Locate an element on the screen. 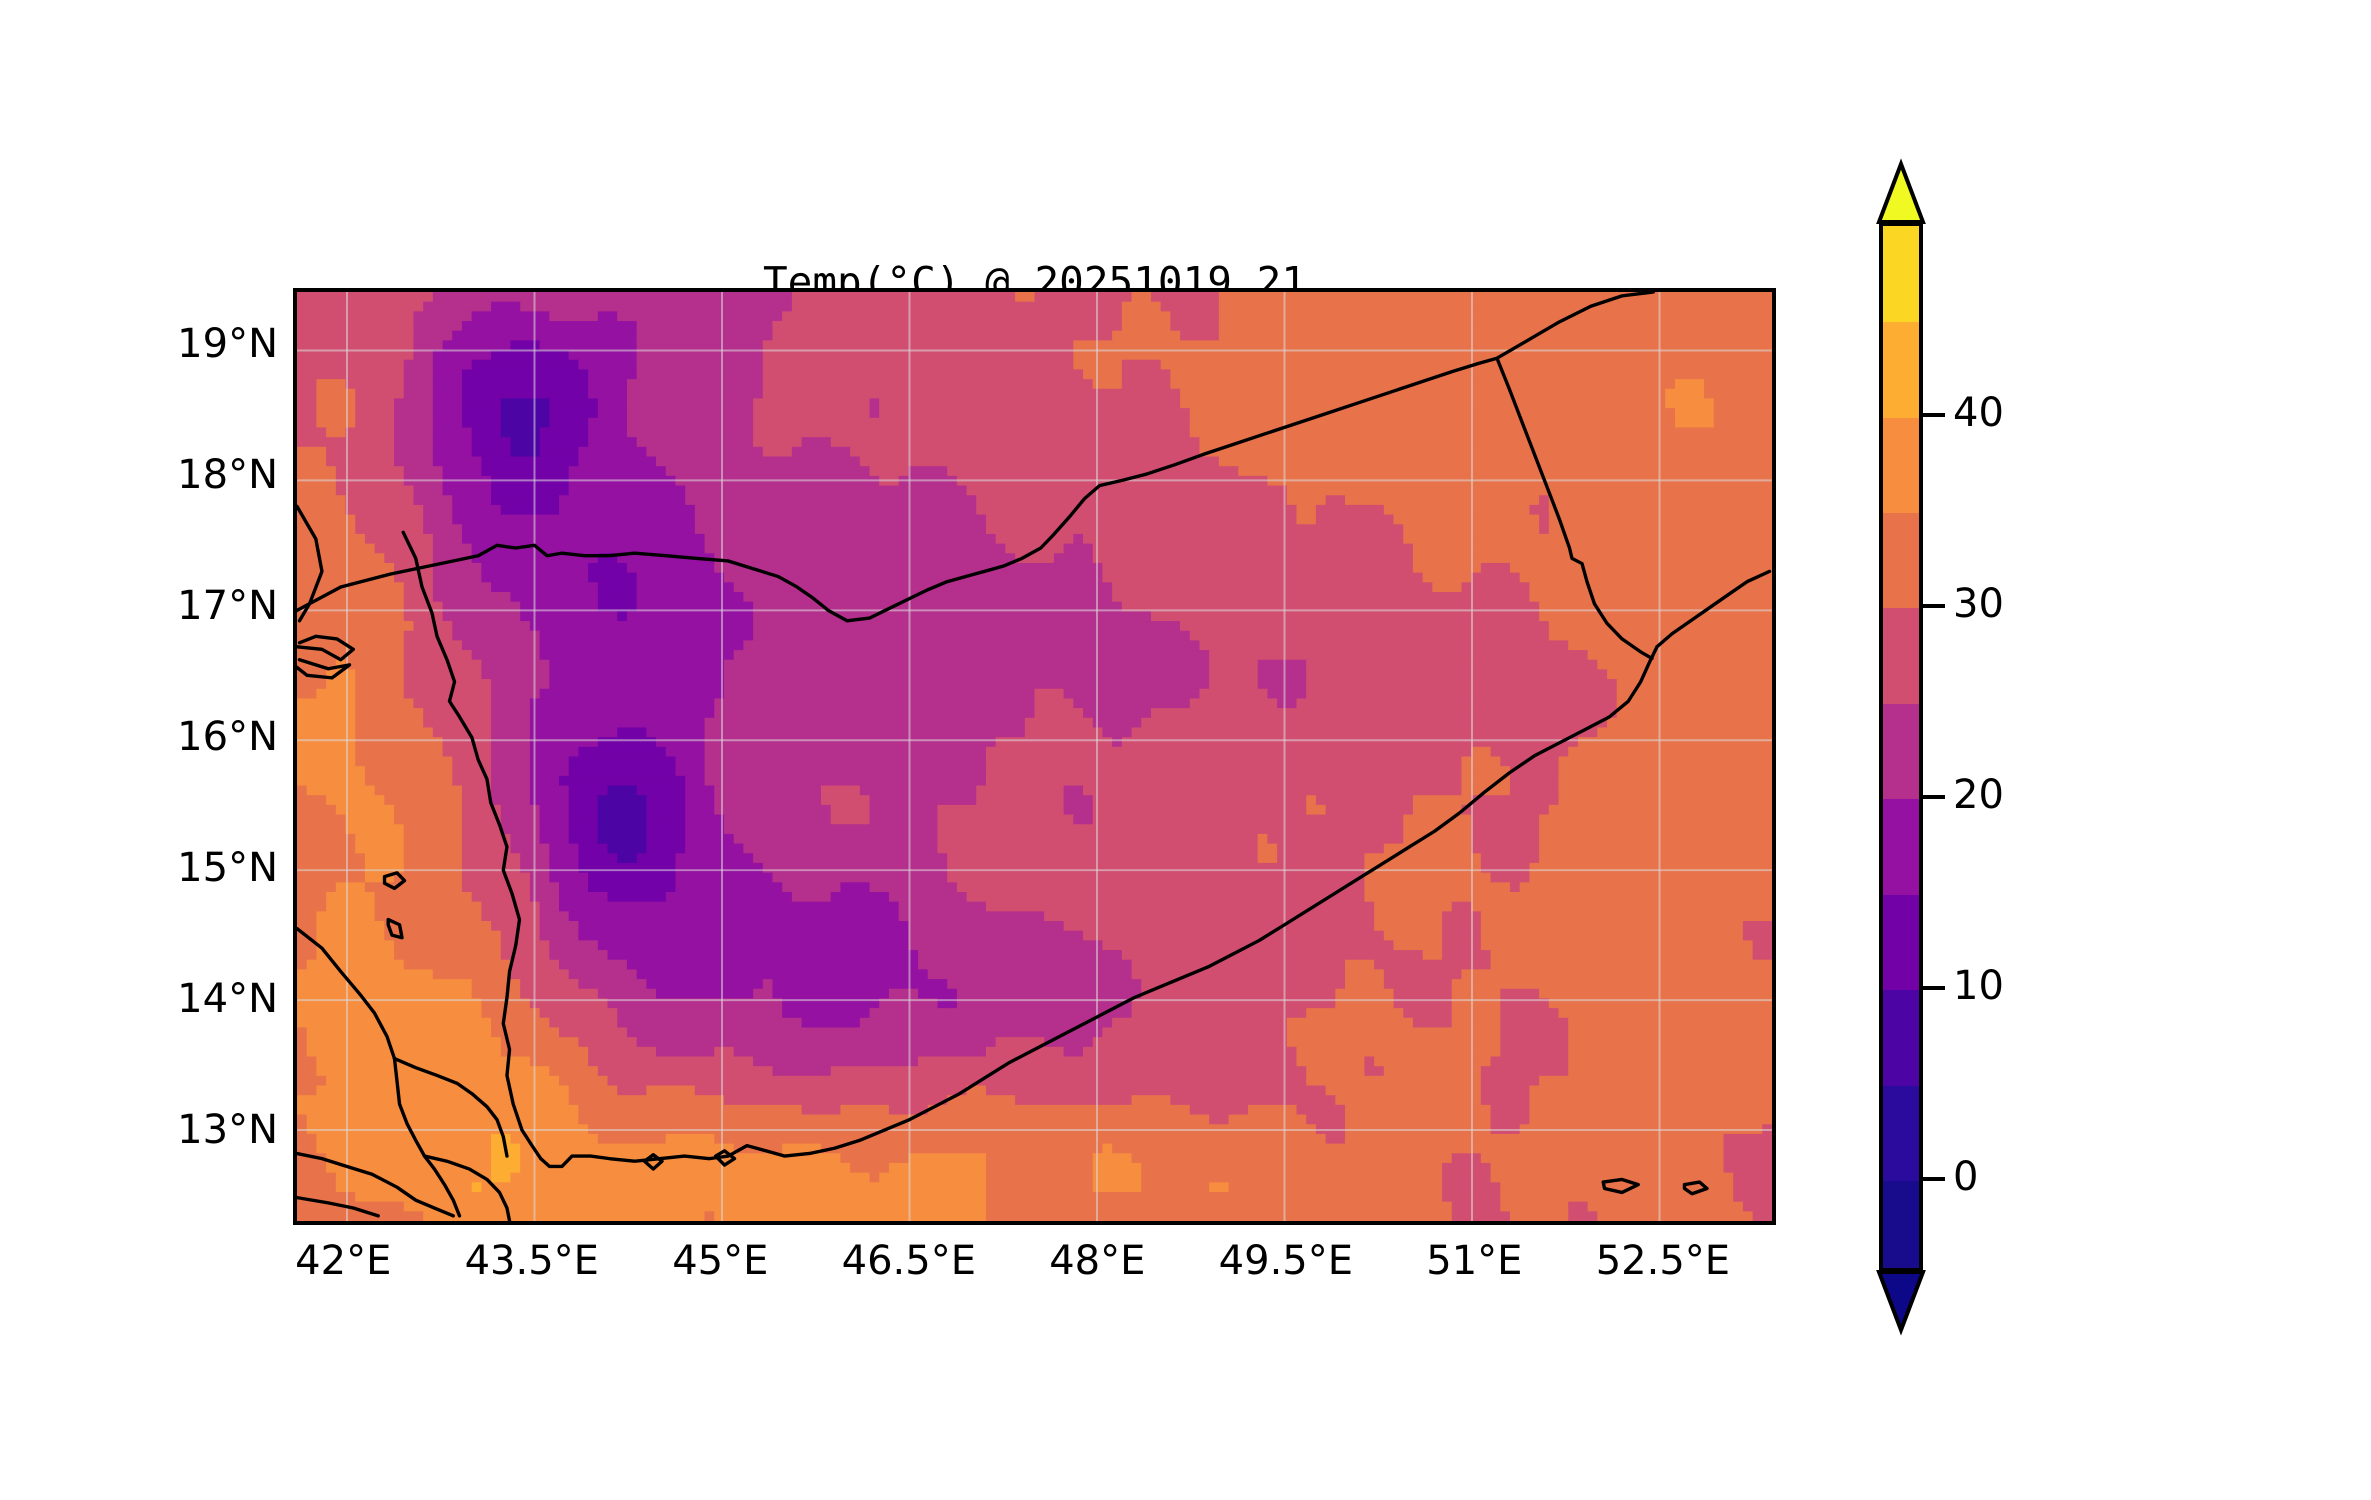 The image size is (2371, 1500). x-tick-label: 48°E is located at coordinates (1097, 1261).